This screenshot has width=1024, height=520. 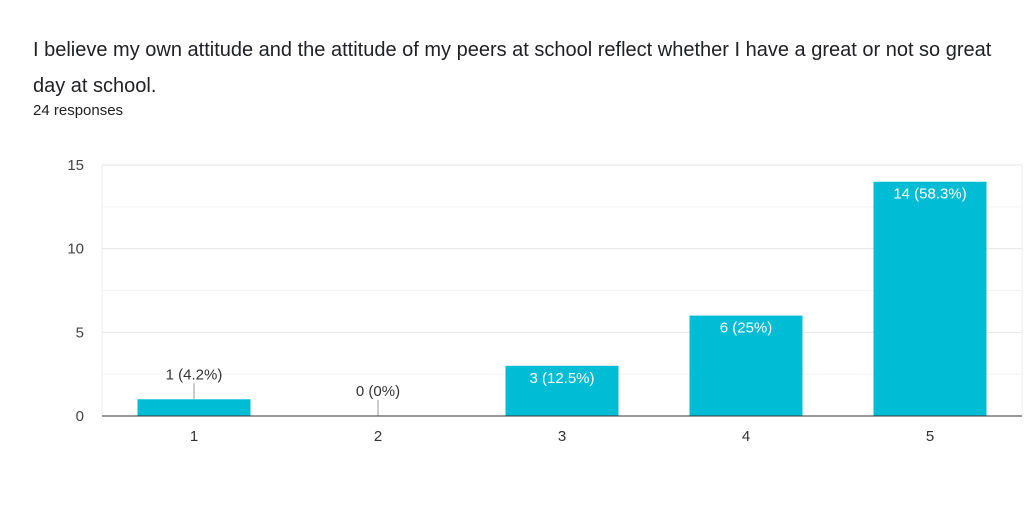 What do you see at coordinates (80, 416) in the screenshot?
I see `y-tick-label: 0` at bounding box center [80, 416].